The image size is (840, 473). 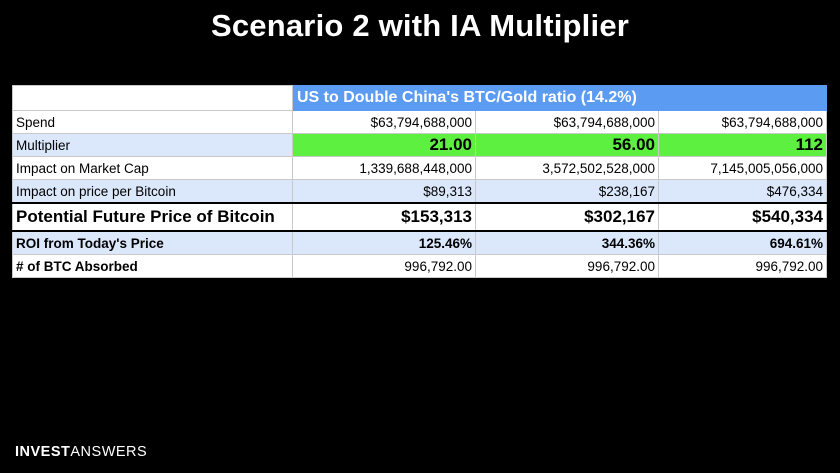 I want to click on brand-part-invest: INVEST, so click(x=43, y=452).